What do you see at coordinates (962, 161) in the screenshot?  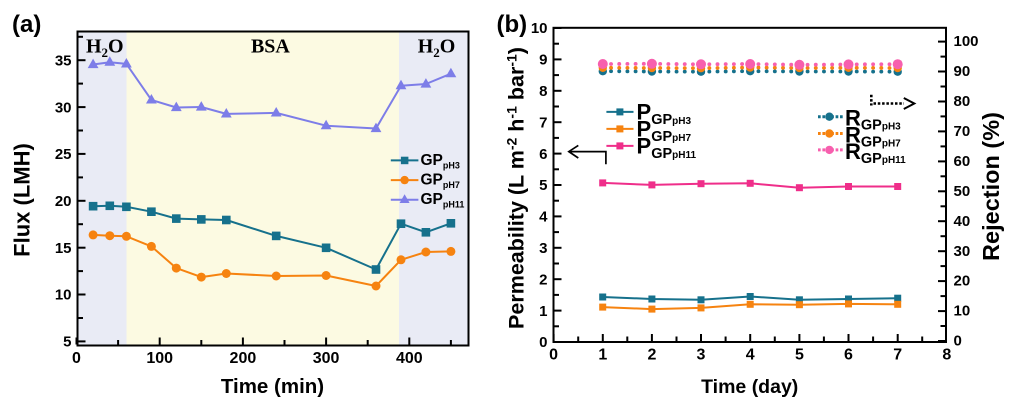 I see `svg-text: 60` at bounding box center [962, 161].